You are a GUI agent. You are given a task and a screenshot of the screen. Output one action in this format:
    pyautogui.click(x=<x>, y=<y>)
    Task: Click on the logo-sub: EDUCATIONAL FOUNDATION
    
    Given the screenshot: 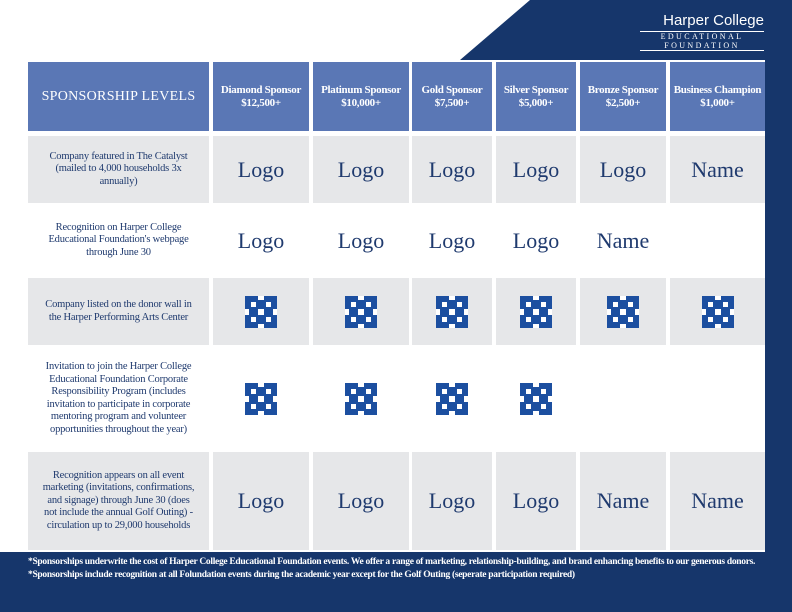 What is the action you would take?
    pyautogui.click(x=702, y=41)
    